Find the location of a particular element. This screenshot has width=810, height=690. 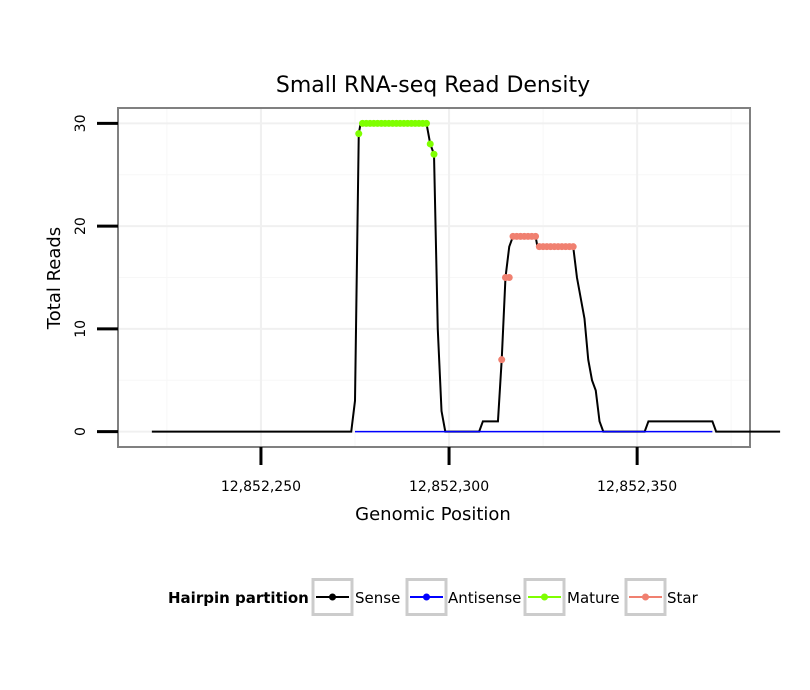

legend-marker-mature is located at coordinates (544, 597).